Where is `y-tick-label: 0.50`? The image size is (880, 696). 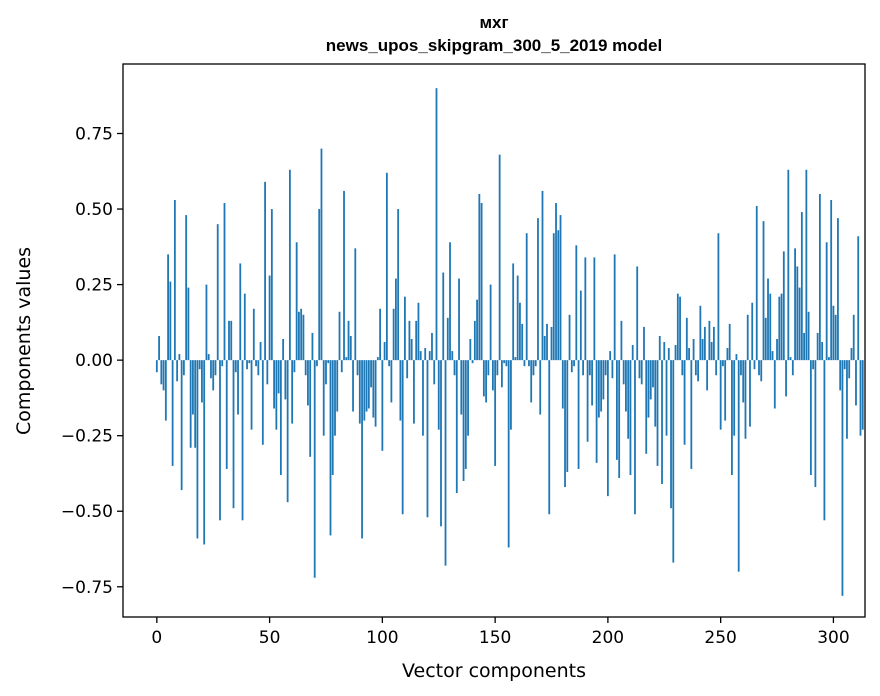 y-tick-label: 0.50 is located at coordinates (94, 210).